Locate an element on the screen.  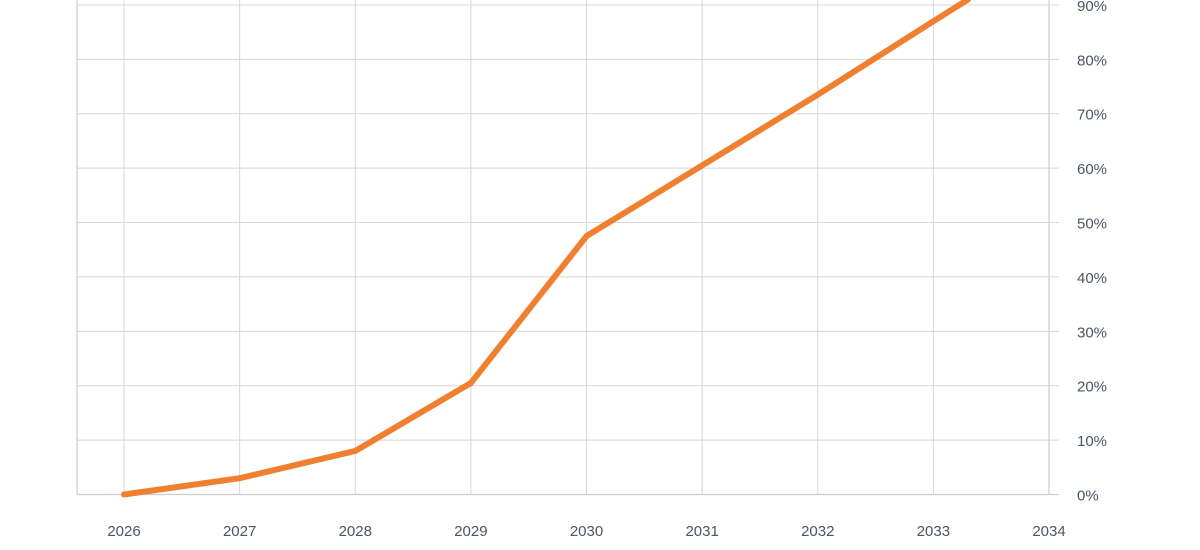
y-tick-label-10pct: 10% is located at coordinates (1092, 441).